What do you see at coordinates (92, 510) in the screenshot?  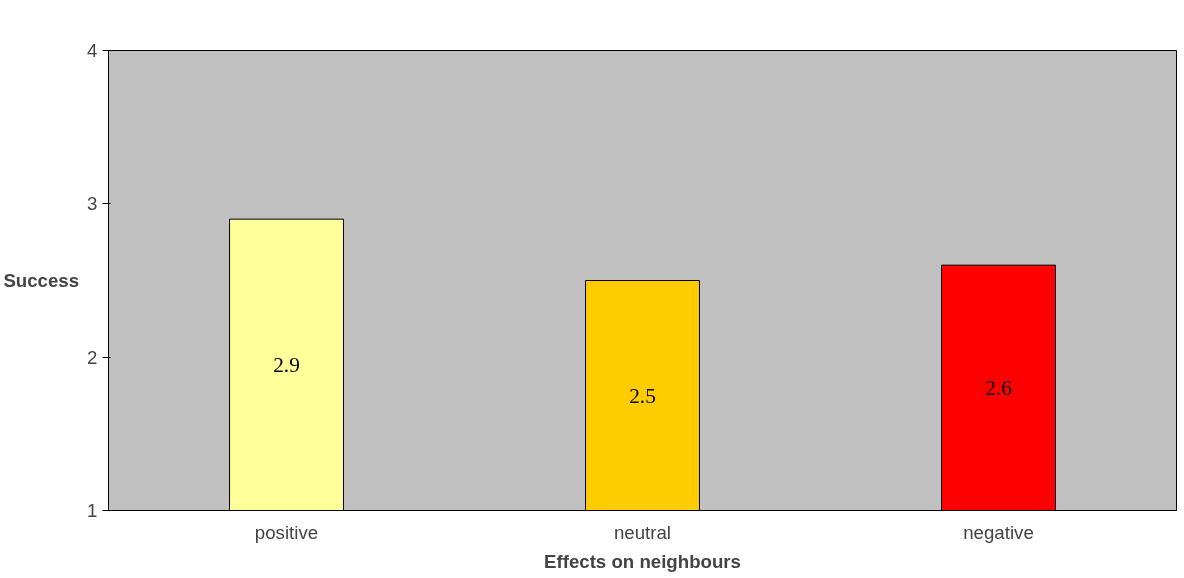 I see `y-tick-label: 1` at bounding box center [92, 510].